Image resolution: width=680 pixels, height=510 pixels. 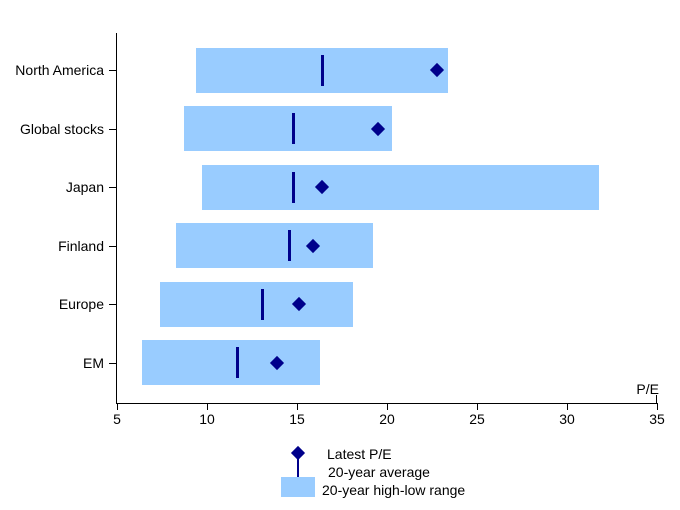 What do you see at coordinates (298, 487) in the screenshot?
I see `legend-range-box-icon` at bounding box center [298, 487].